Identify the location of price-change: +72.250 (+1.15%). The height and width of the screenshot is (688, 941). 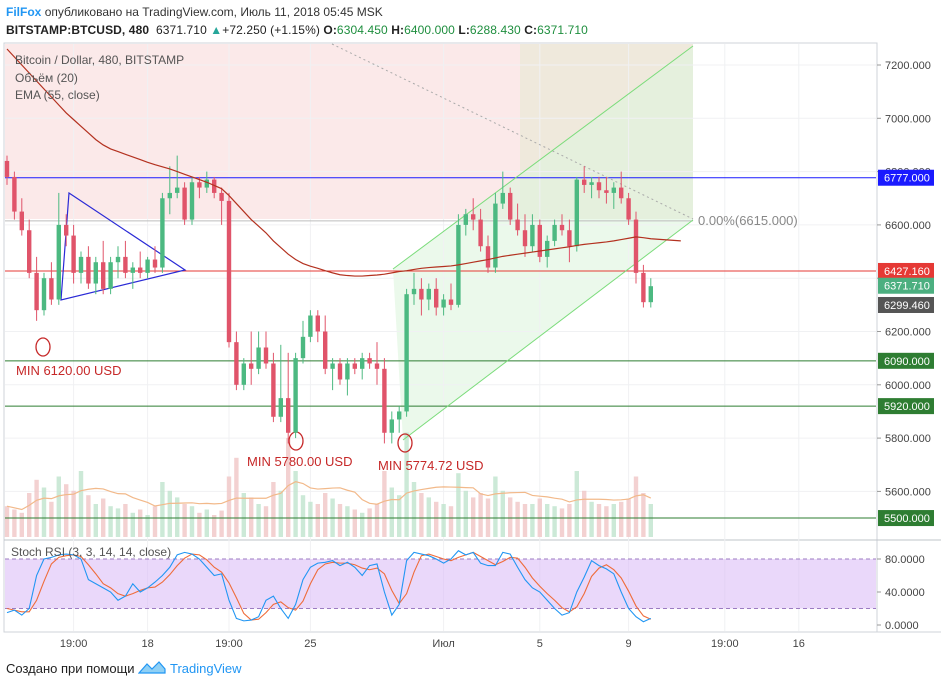
(271, 30).